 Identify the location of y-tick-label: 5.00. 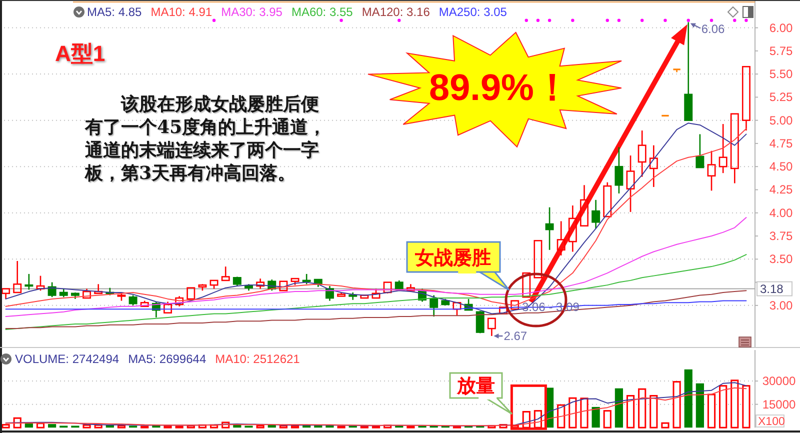
(781, 120).